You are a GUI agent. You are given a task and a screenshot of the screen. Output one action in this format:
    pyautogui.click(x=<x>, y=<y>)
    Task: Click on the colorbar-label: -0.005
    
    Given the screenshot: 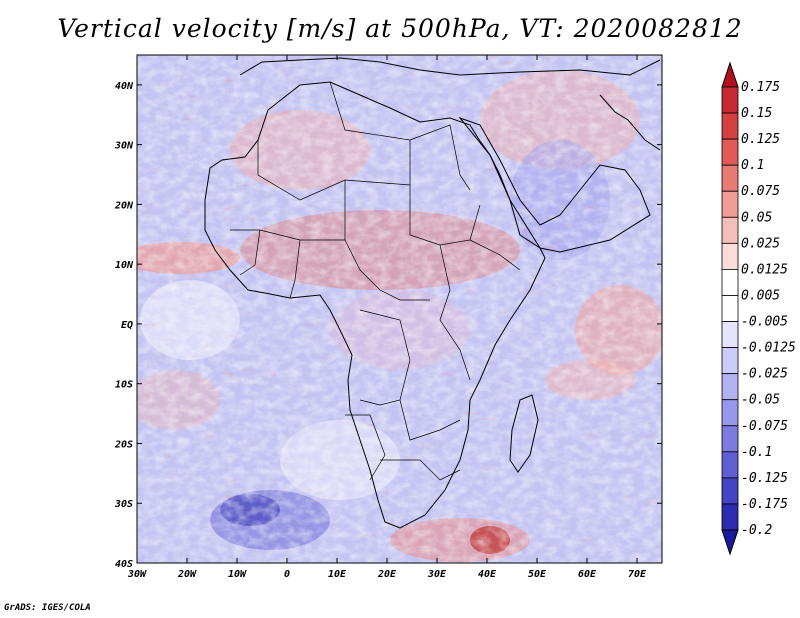 What is the action you would take?
    pyautogui.click(x=764, y=322)
    